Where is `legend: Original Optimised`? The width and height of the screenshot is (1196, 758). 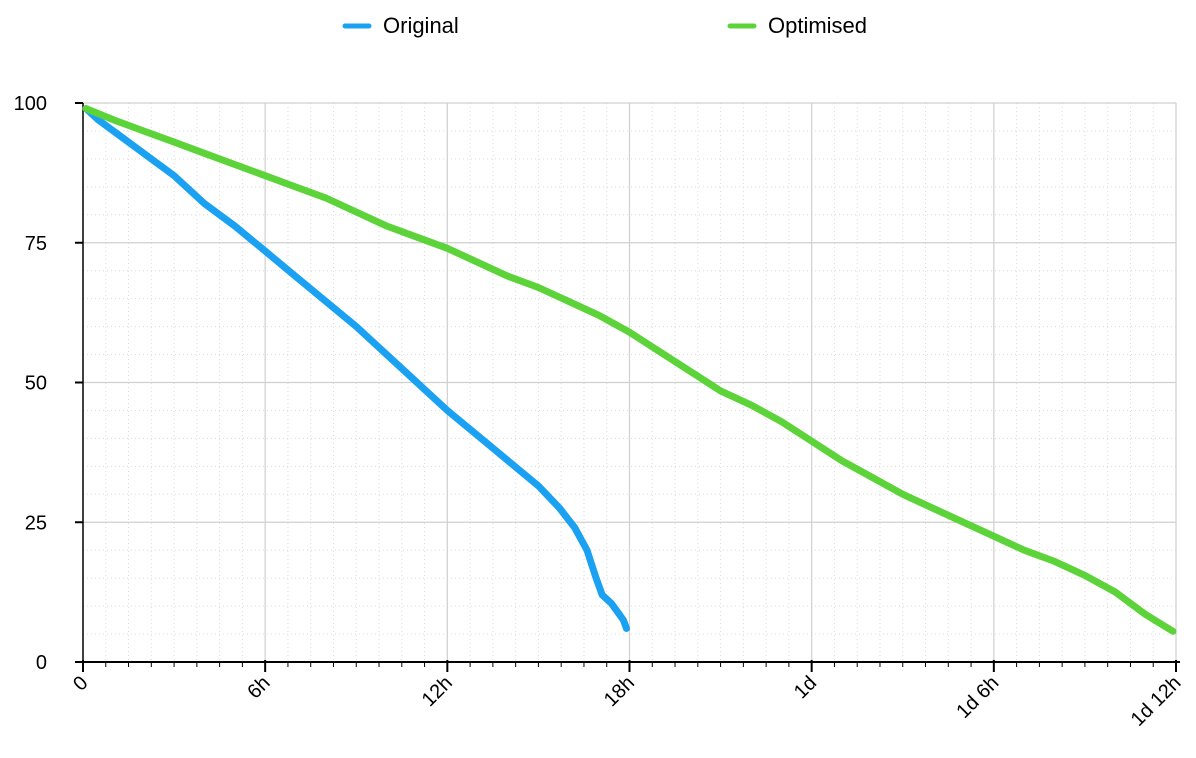
legend: Original Optimised is located at coordinates (604, 25).